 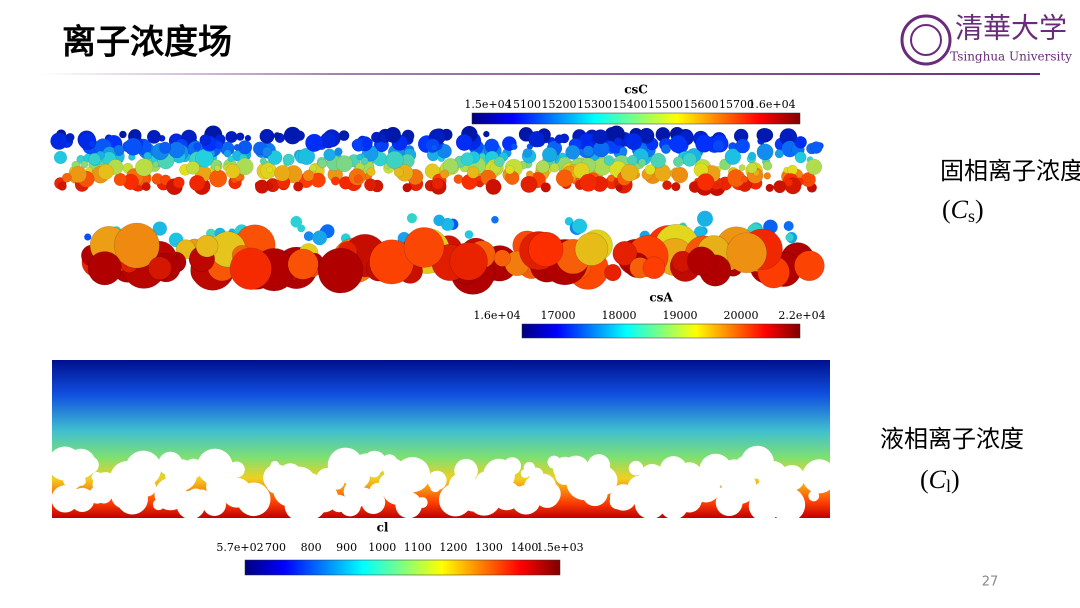 What do you see at coordinates (661, 298) in the screenshot?
I see `colorbar-title: csA` at bounding box center [661, 298].